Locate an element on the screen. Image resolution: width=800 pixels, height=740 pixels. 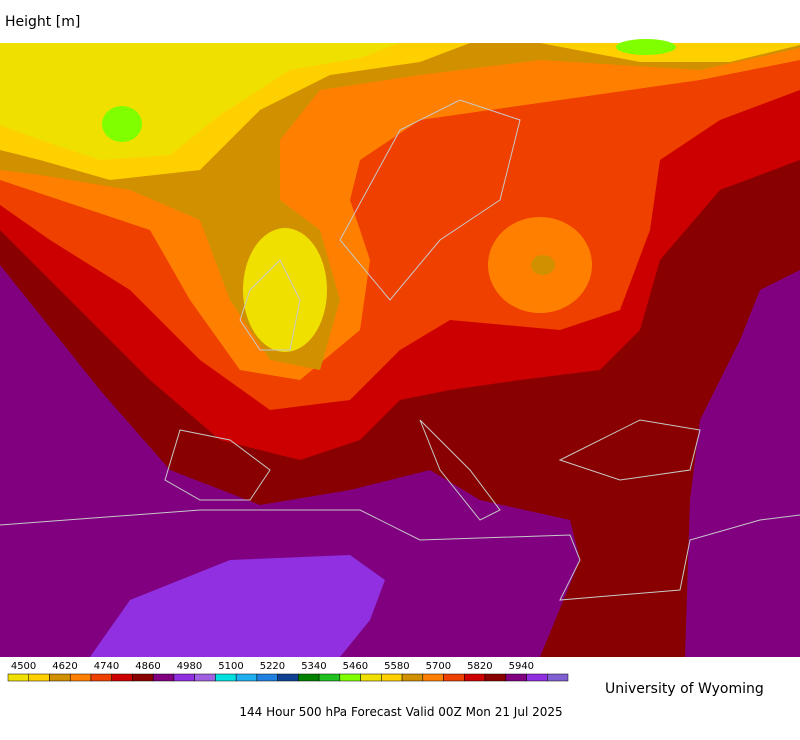
colorbar-label: 5700 is located at coordinates (438, 666).